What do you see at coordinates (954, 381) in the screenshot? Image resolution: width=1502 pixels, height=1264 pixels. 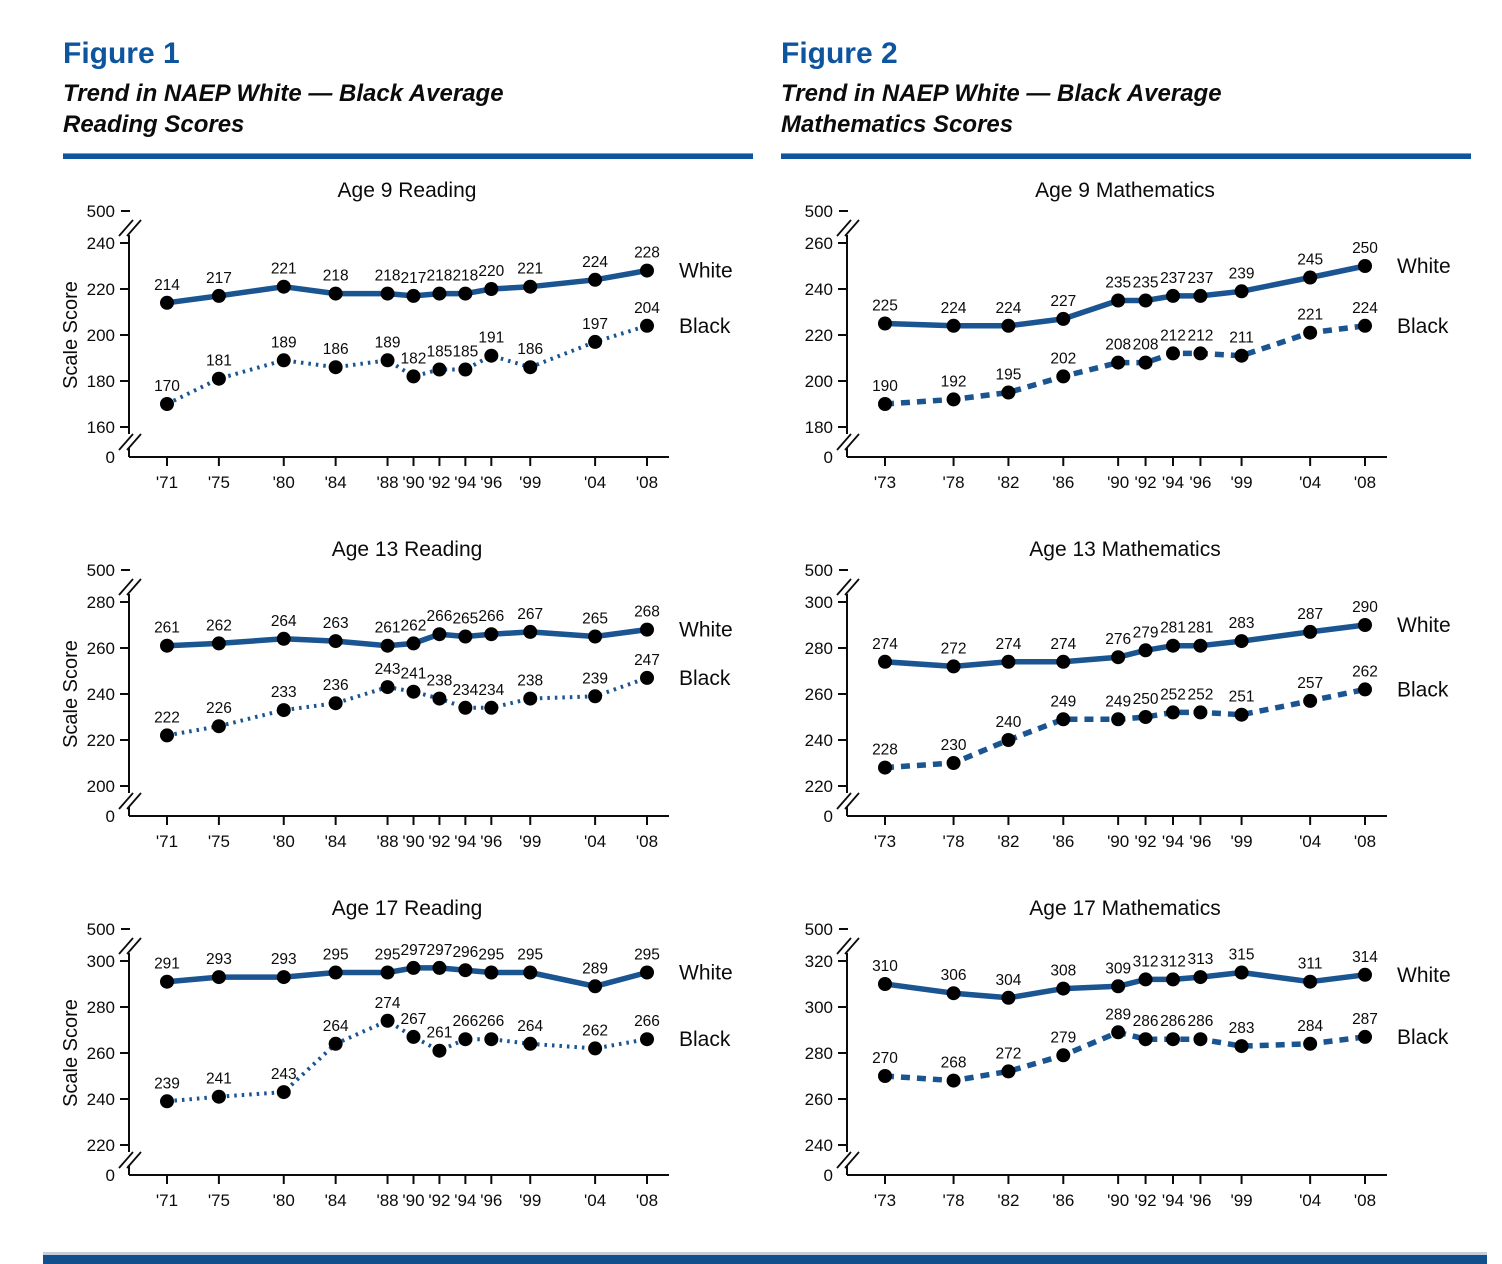 I see `data-point-label: 192` at bounding box center [954, 381].